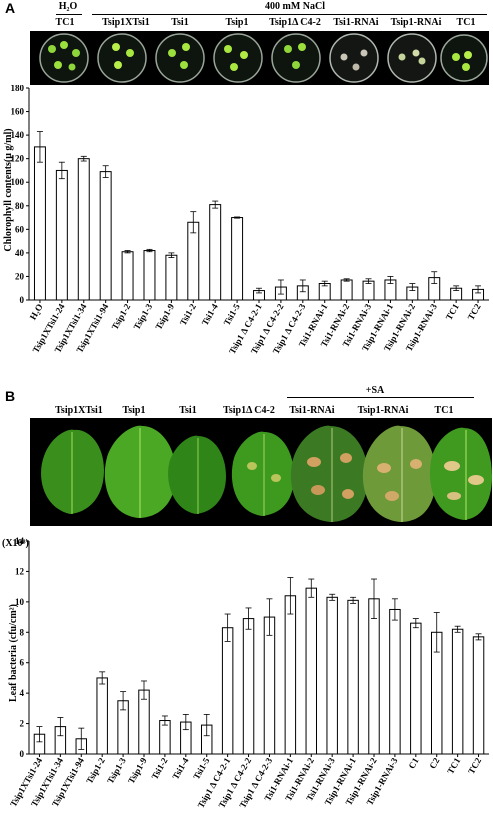  I want to click on y-tick-label: 100, so click(18, 182).